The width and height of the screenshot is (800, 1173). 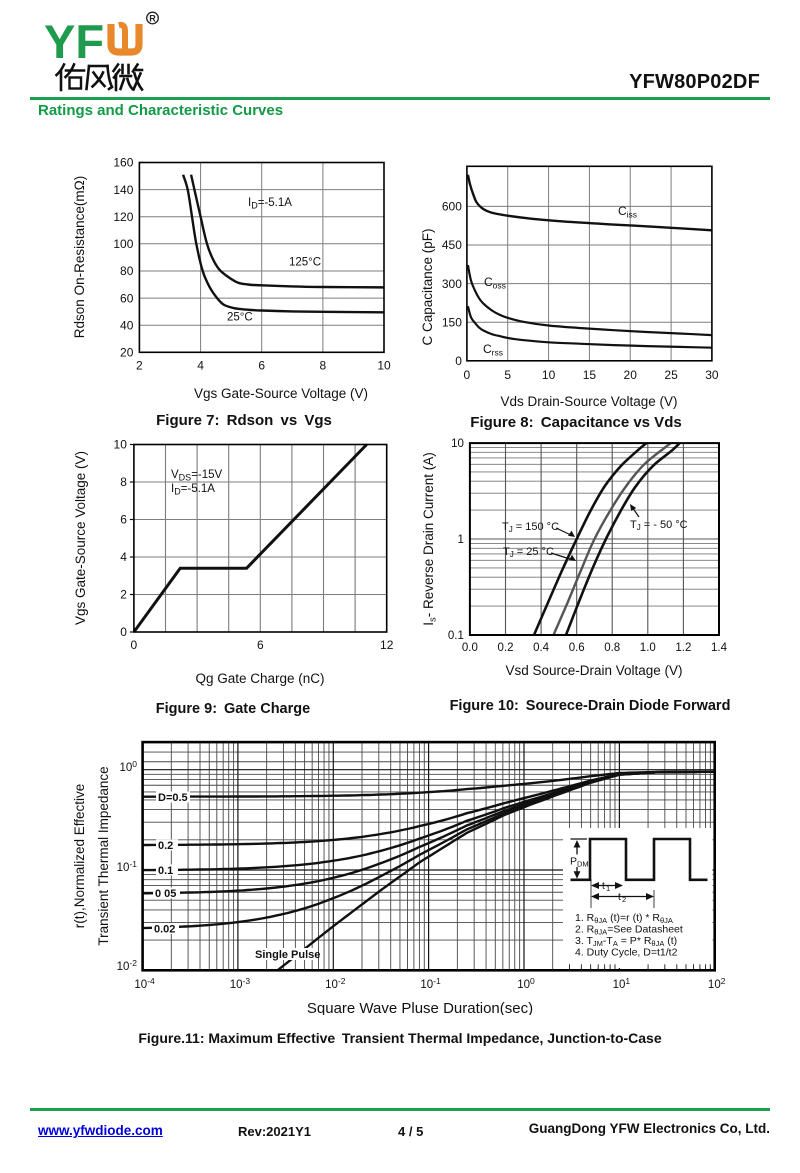 What do you see at coordinates (626, 953) in the screenshot?
I see `svg-text: 4. Duty Cycle, D=t1/t2` at bounding box center [626, 953].